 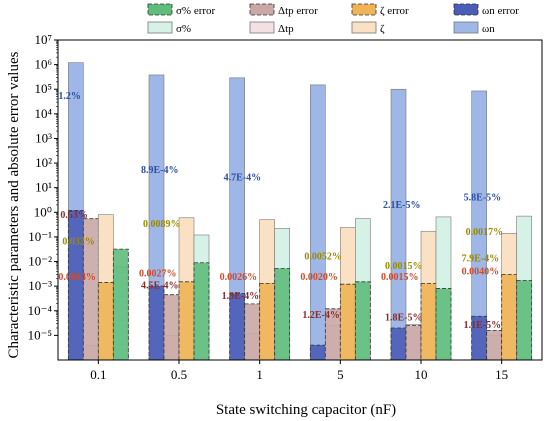 I want to click on data-label: 0.0026%, so click(x=239, y=277).